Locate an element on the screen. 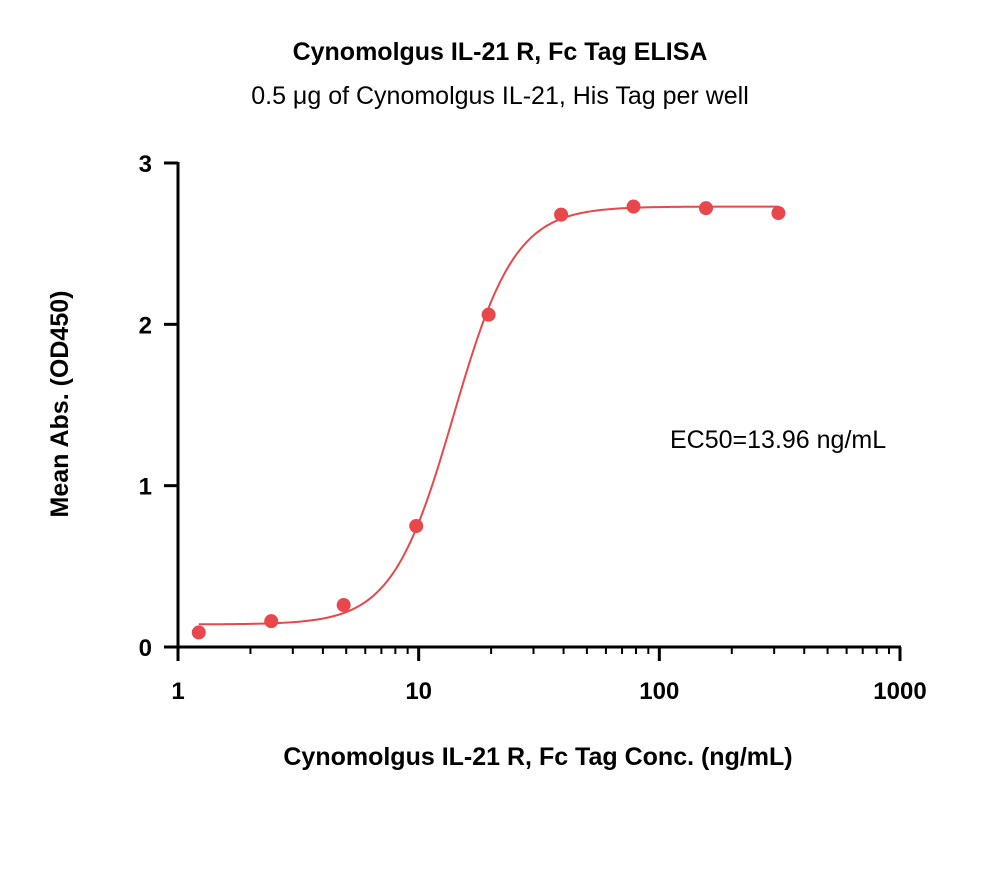 The width and height of the screenshot is (1000, 892). y-tick-label: 1 is located at coordinates (145, 487).